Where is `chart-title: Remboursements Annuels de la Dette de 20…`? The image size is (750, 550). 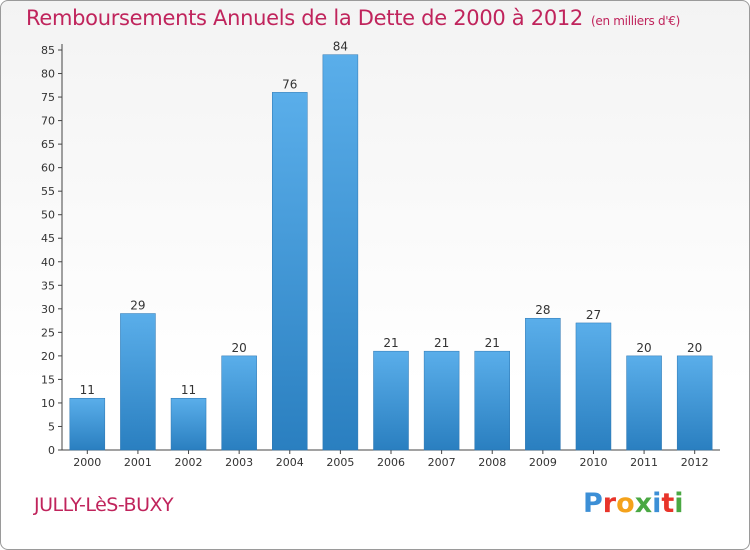
chart-title: Remboursements Annuels de la Dette de 20… is located at coordinates (353, 18).